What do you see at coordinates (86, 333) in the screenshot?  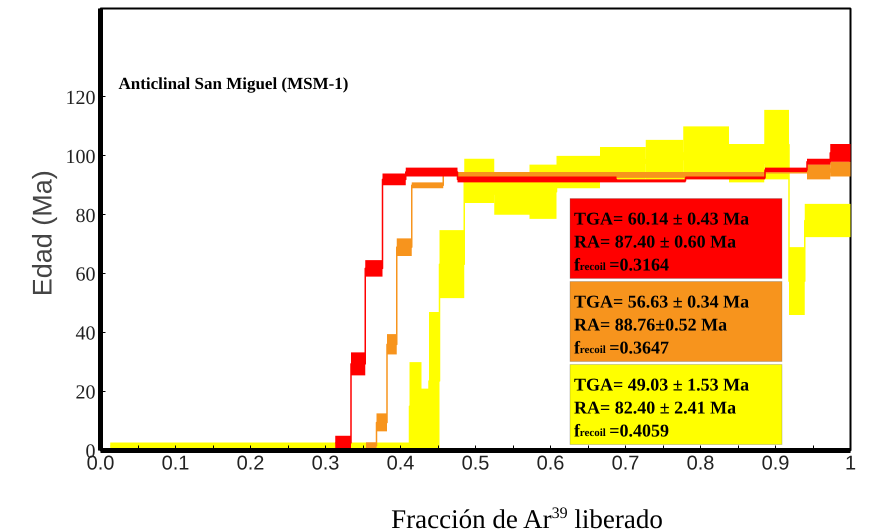 I see `y-tick-label: 40` at bounding box center [86, 333].